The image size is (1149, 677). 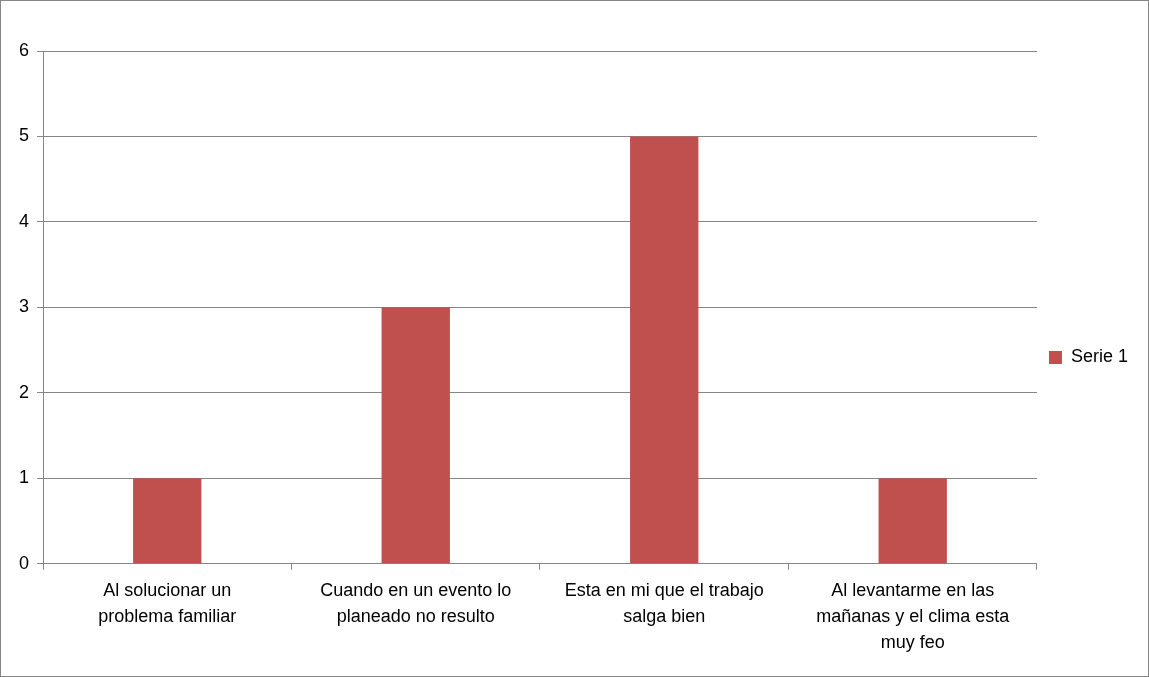 What do you see at coordinates (24, 477) in the screenshot?
I see `y-tick-label: 1` at bounding box center [24, 477].